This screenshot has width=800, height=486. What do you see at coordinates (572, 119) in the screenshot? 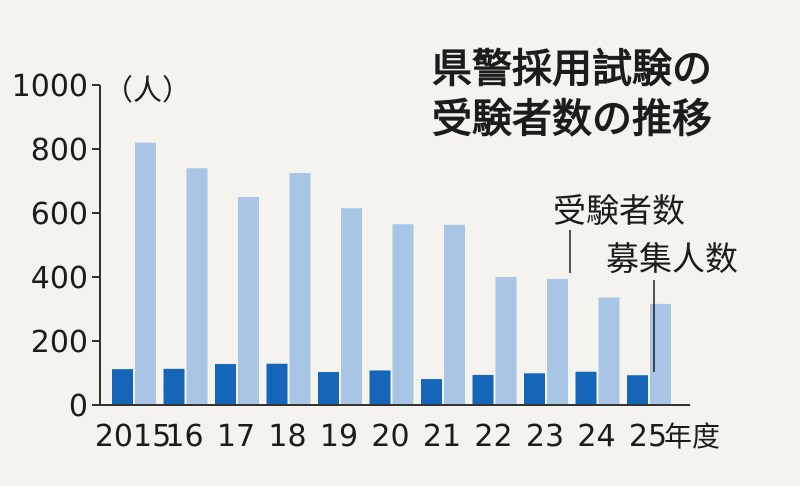
I see `chart-title-line-2: 受験者数の推移` at bounding box center [572, 119].